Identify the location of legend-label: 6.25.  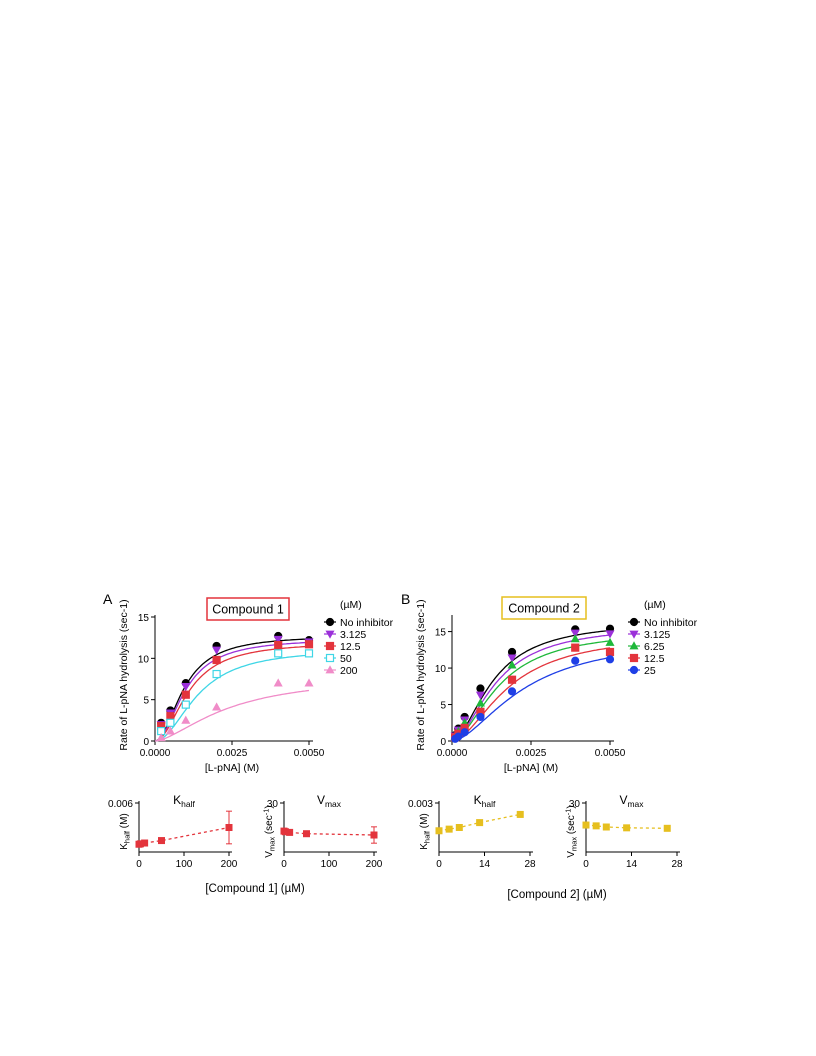
(654, 647).